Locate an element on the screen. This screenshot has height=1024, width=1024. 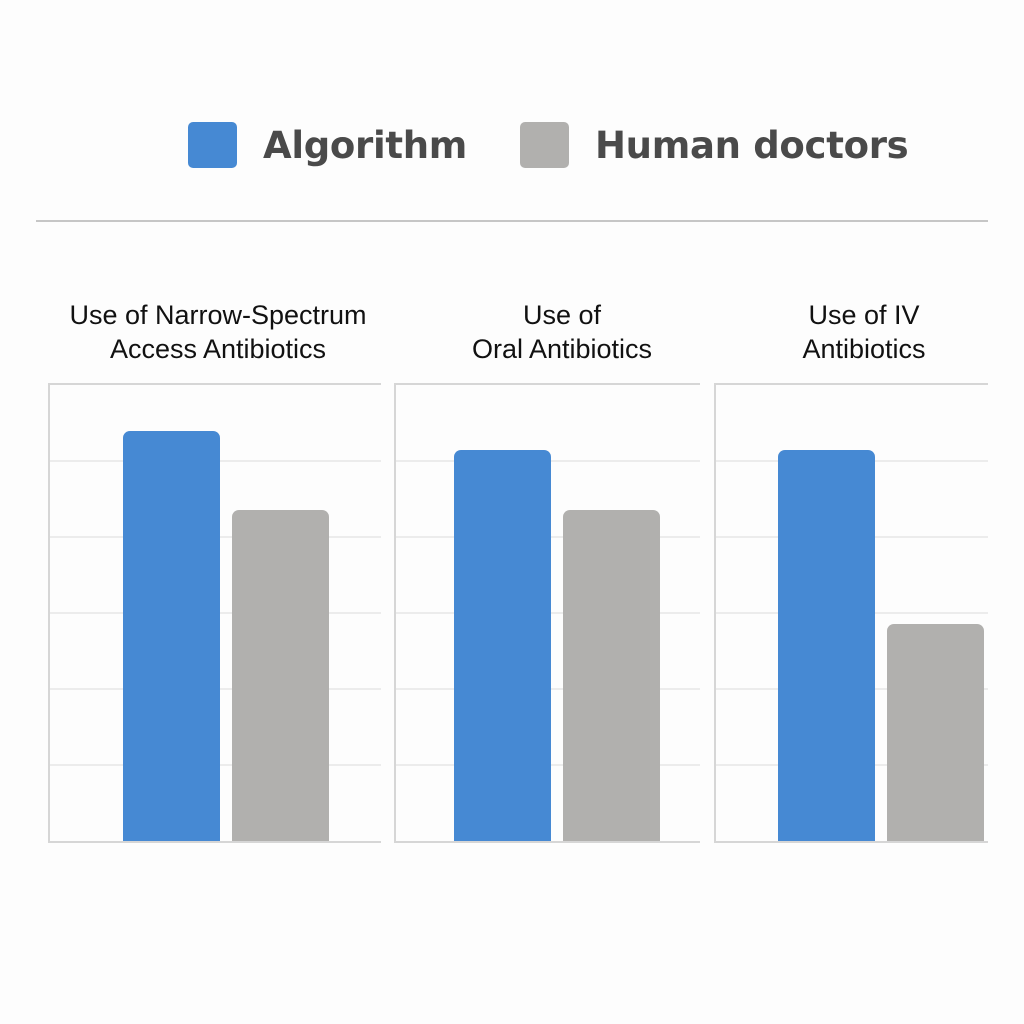
panel-title-line2: Antibiotics is located at coordinates (864, 349).